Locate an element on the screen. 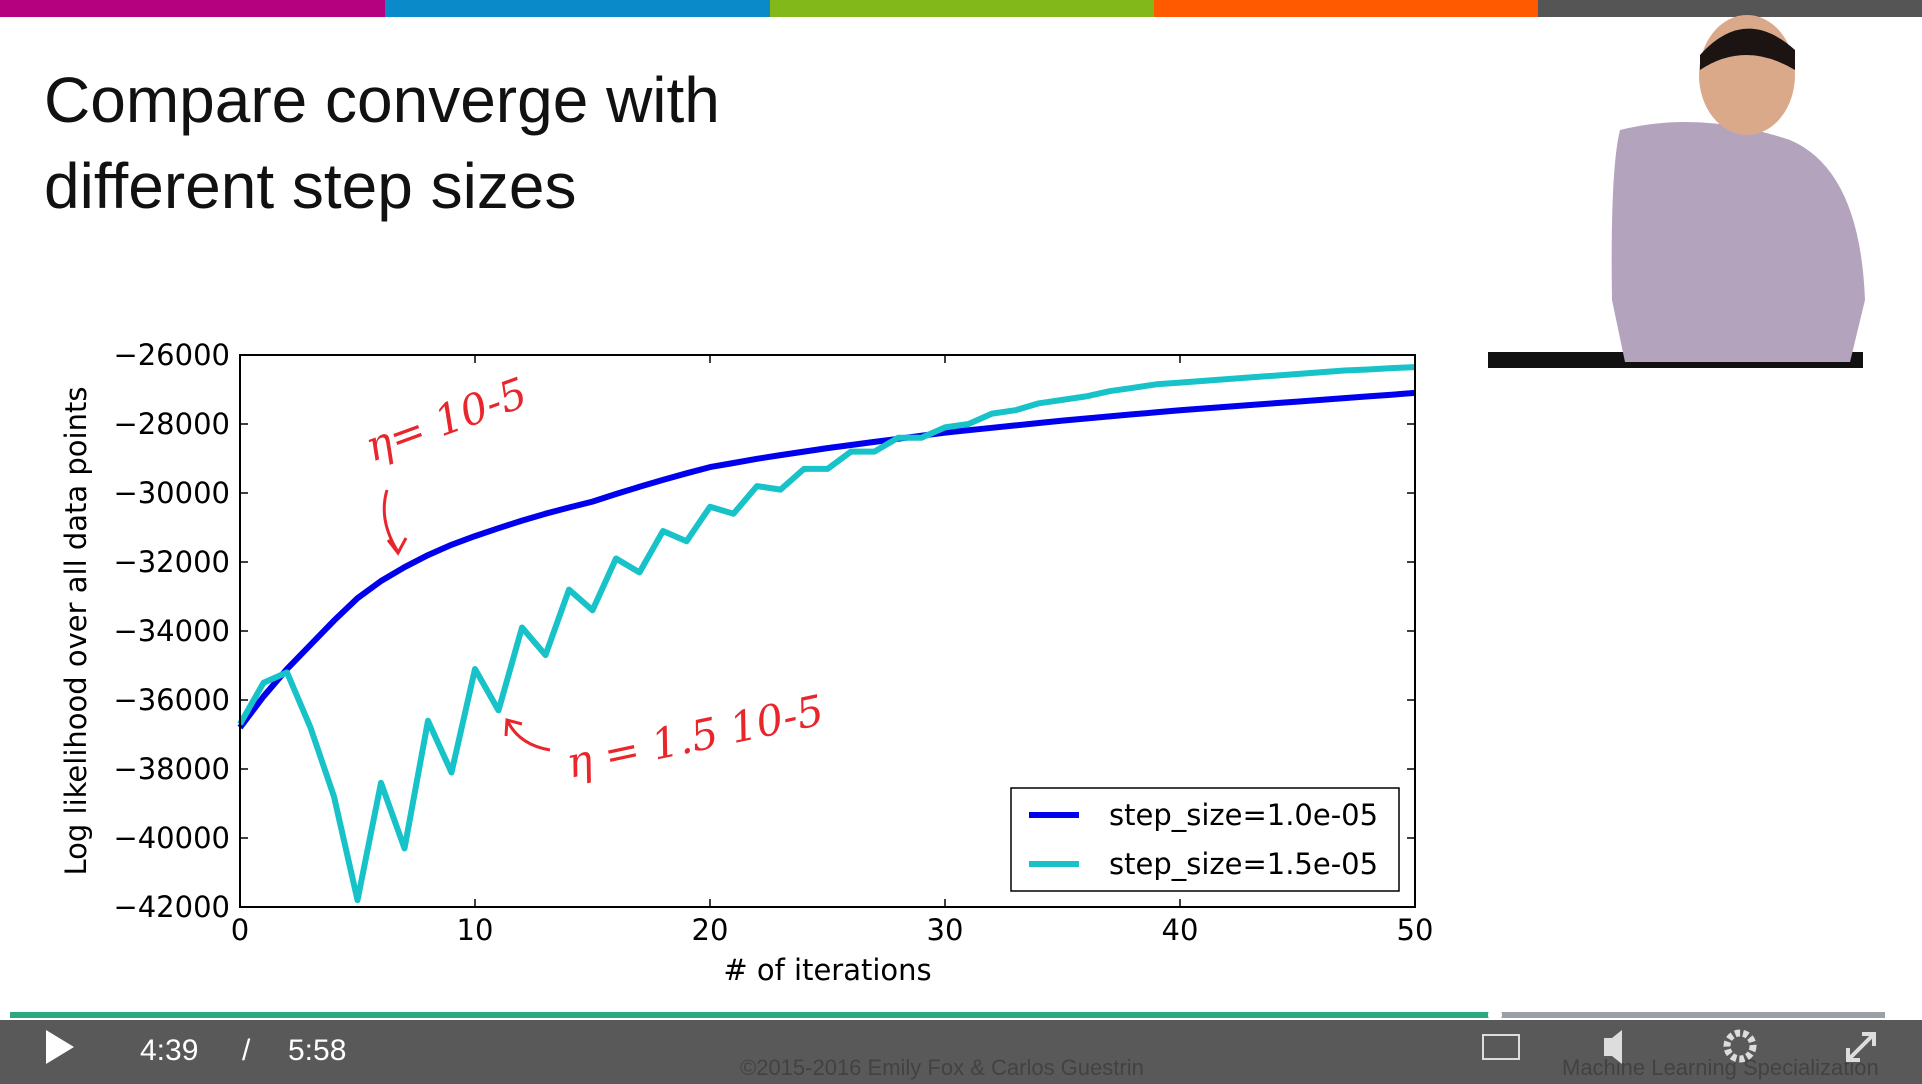 The height and width of the screenshot is (1084, 1922). x-tick-label: 0 is located at coordinates (240, 930).